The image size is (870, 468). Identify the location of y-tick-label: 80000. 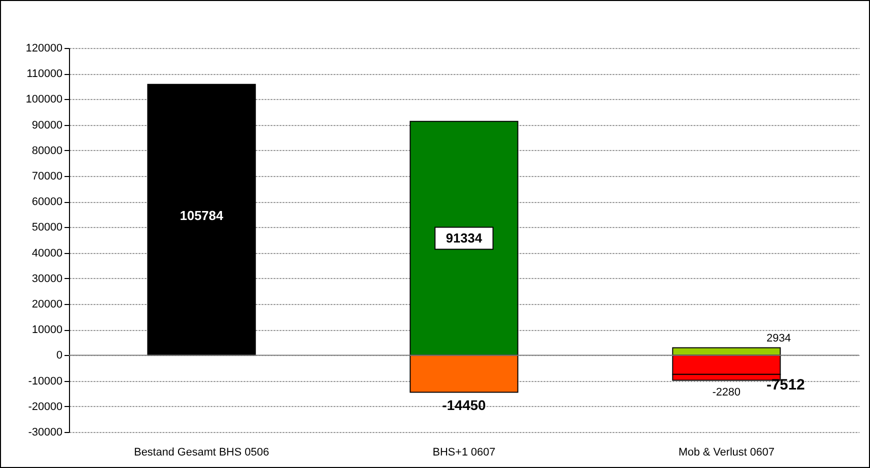
(47, 150).